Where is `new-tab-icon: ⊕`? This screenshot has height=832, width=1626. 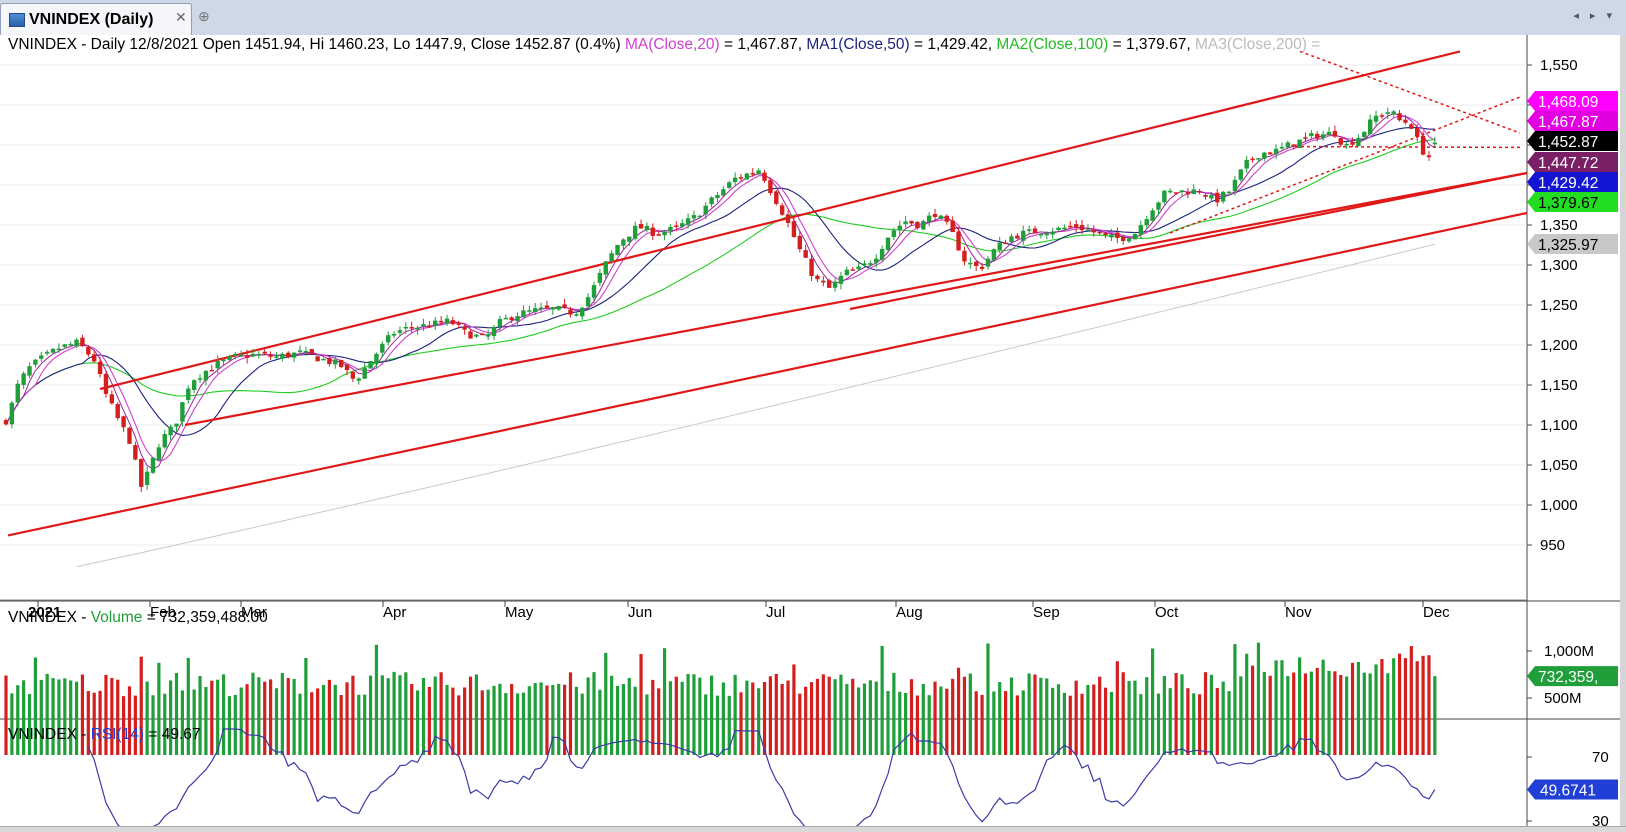
new-tab-icon: ⊕ is located at coordinates (204, 16).